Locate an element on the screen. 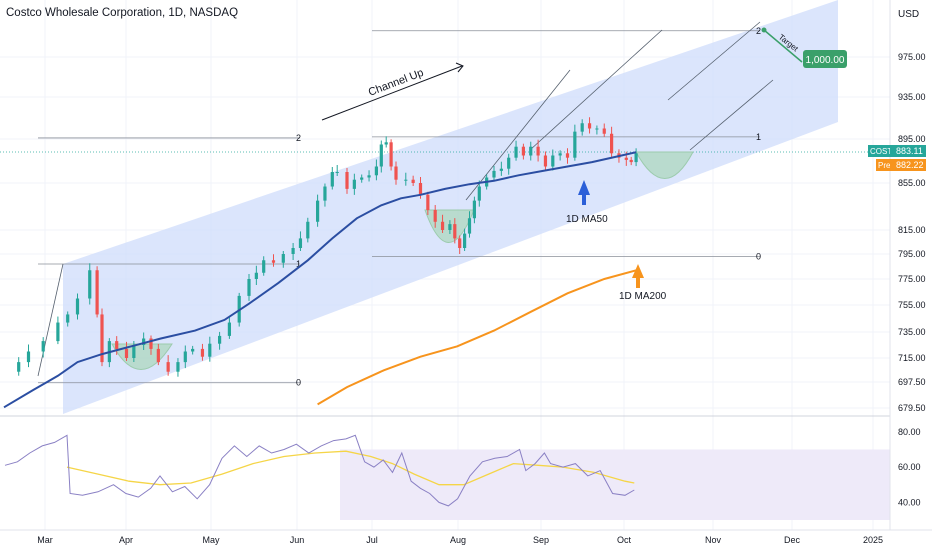 The width and height of the screenshot is (932, 550). rsi-tick: 40.00 is located at coordinates (909, 502).